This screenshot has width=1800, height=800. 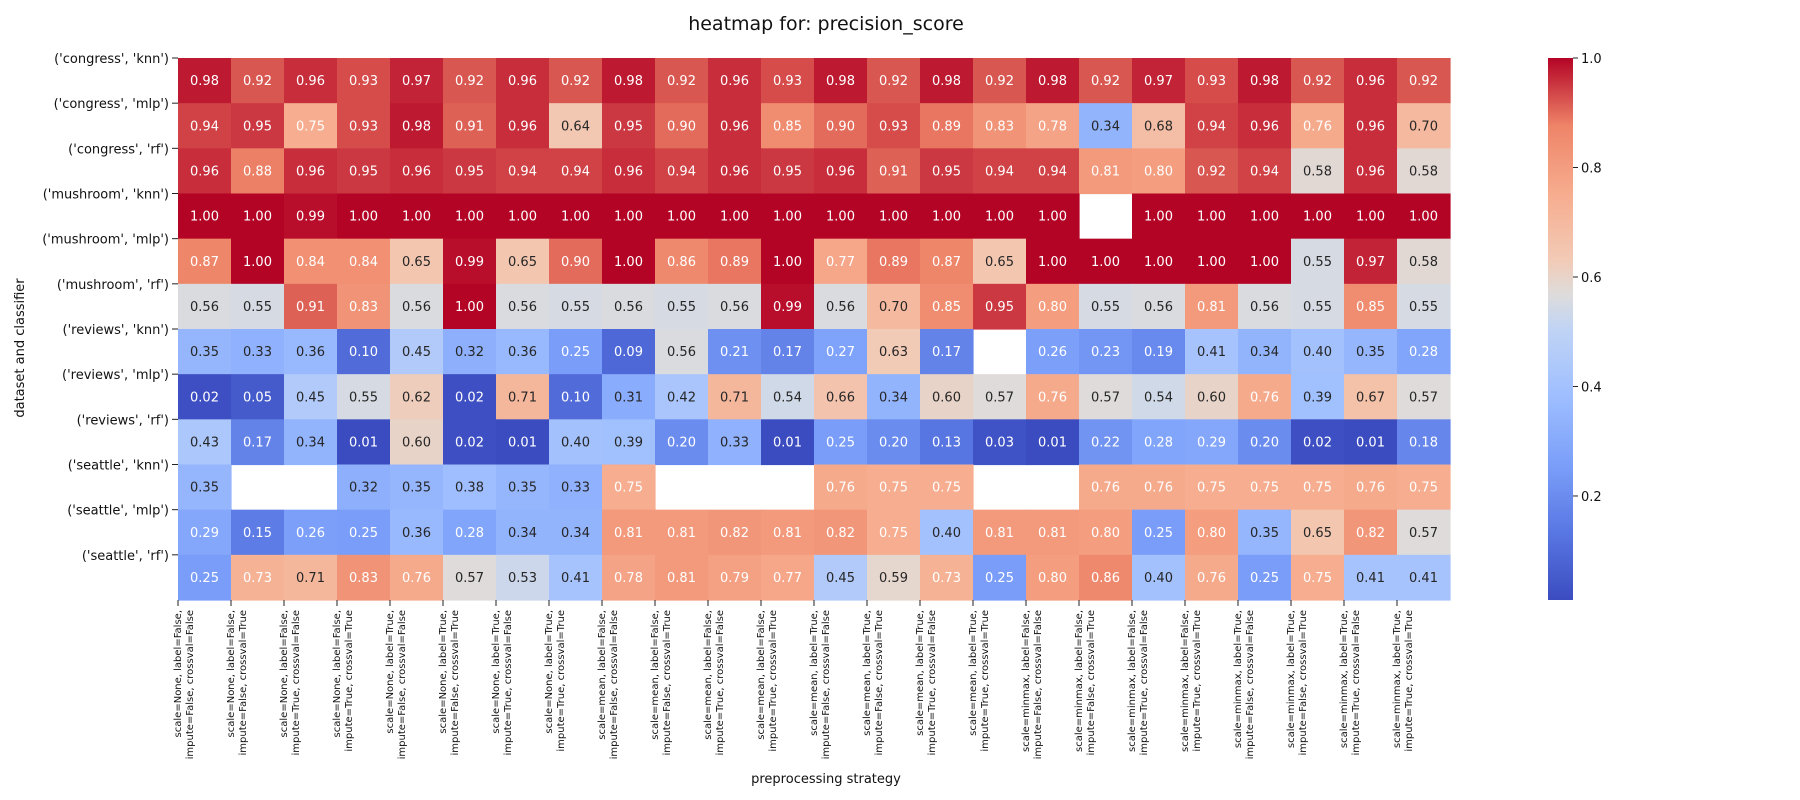 I want to click on cell-value: 0.01, so click(x=1052, y=442).